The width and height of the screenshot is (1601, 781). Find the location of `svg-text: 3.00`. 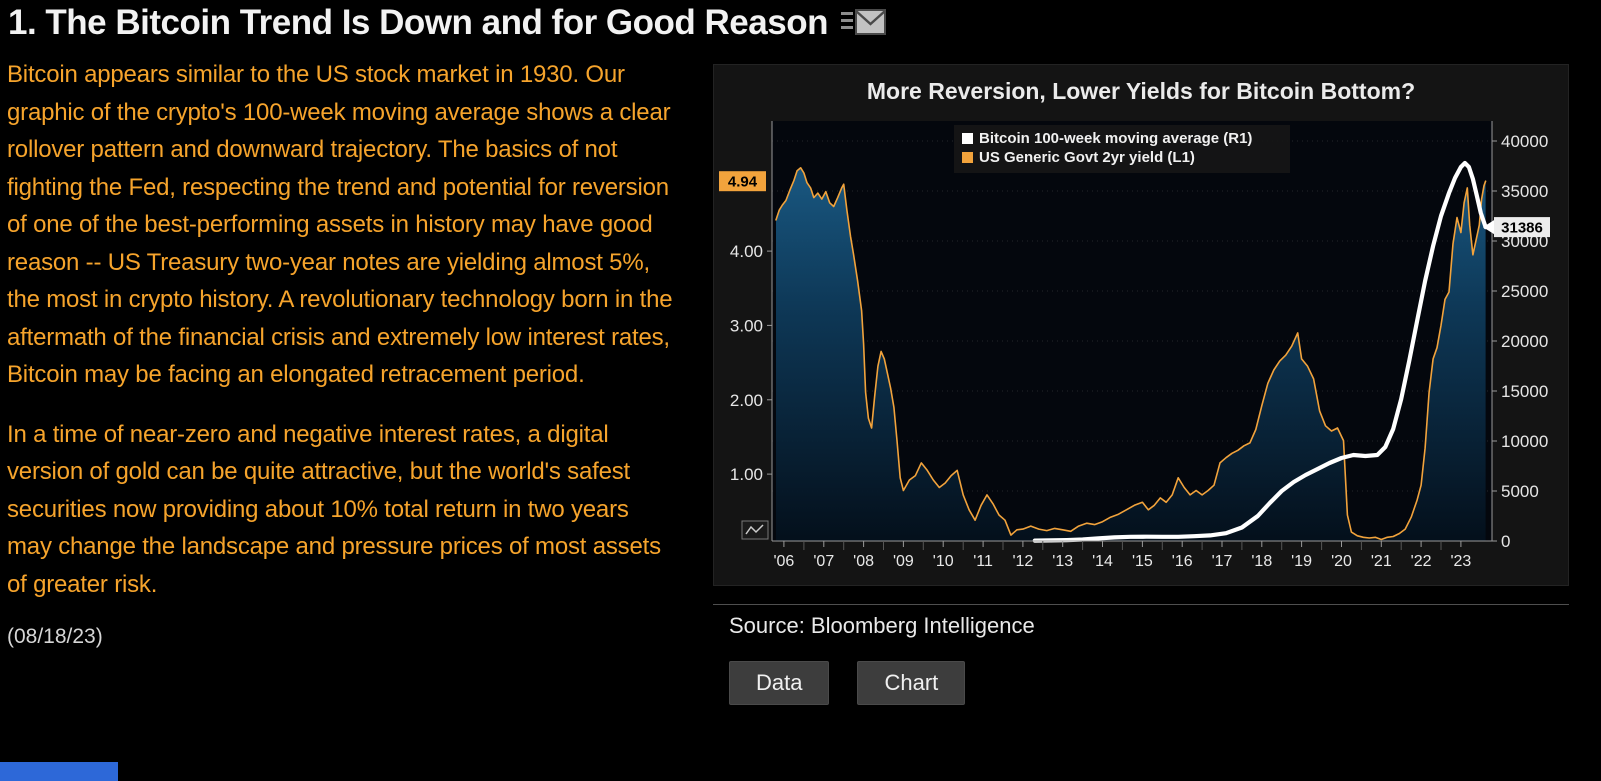

svg-text: 3.00 is located at coordinates (746, 325).